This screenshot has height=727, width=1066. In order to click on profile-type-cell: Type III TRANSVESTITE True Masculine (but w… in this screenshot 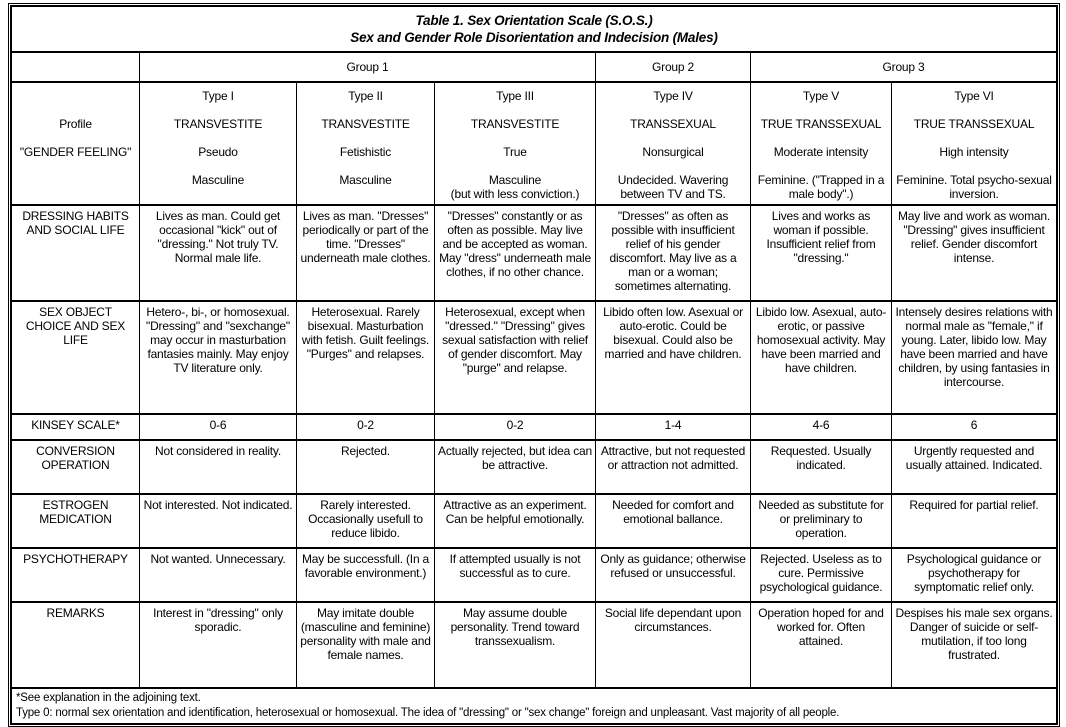, I will do `click(515, 143)`.